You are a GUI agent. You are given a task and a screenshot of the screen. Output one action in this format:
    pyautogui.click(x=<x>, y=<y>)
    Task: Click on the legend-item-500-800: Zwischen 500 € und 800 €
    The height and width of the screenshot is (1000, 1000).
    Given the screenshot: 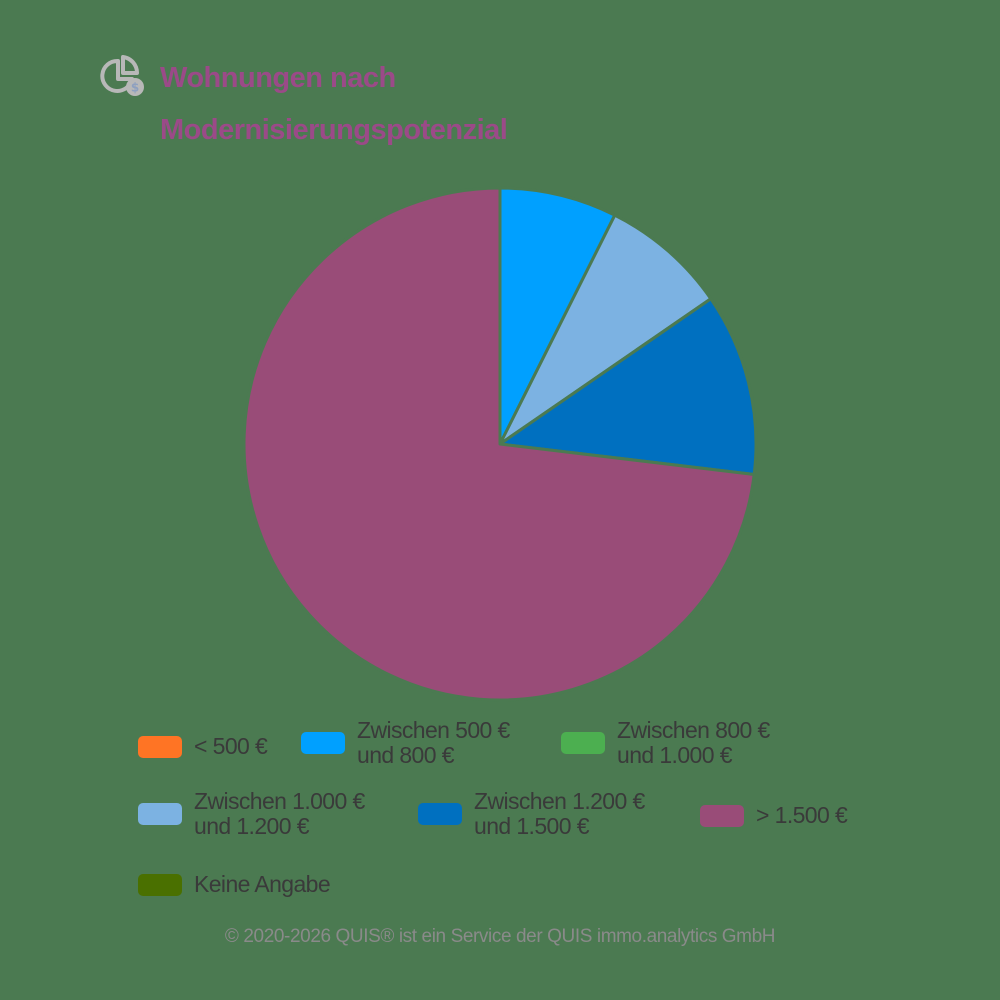 What is the action you would take?
    pyautogui.click(x=405, y=743)
    